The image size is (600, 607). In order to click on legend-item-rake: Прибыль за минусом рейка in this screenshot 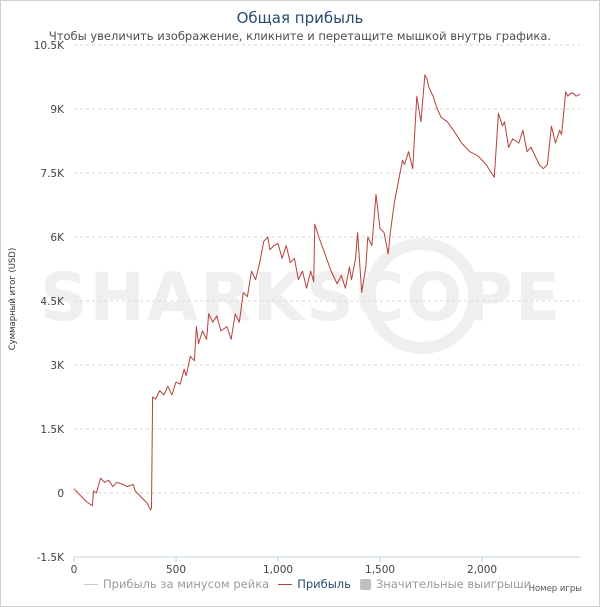, I will do `click(176, 584)`.